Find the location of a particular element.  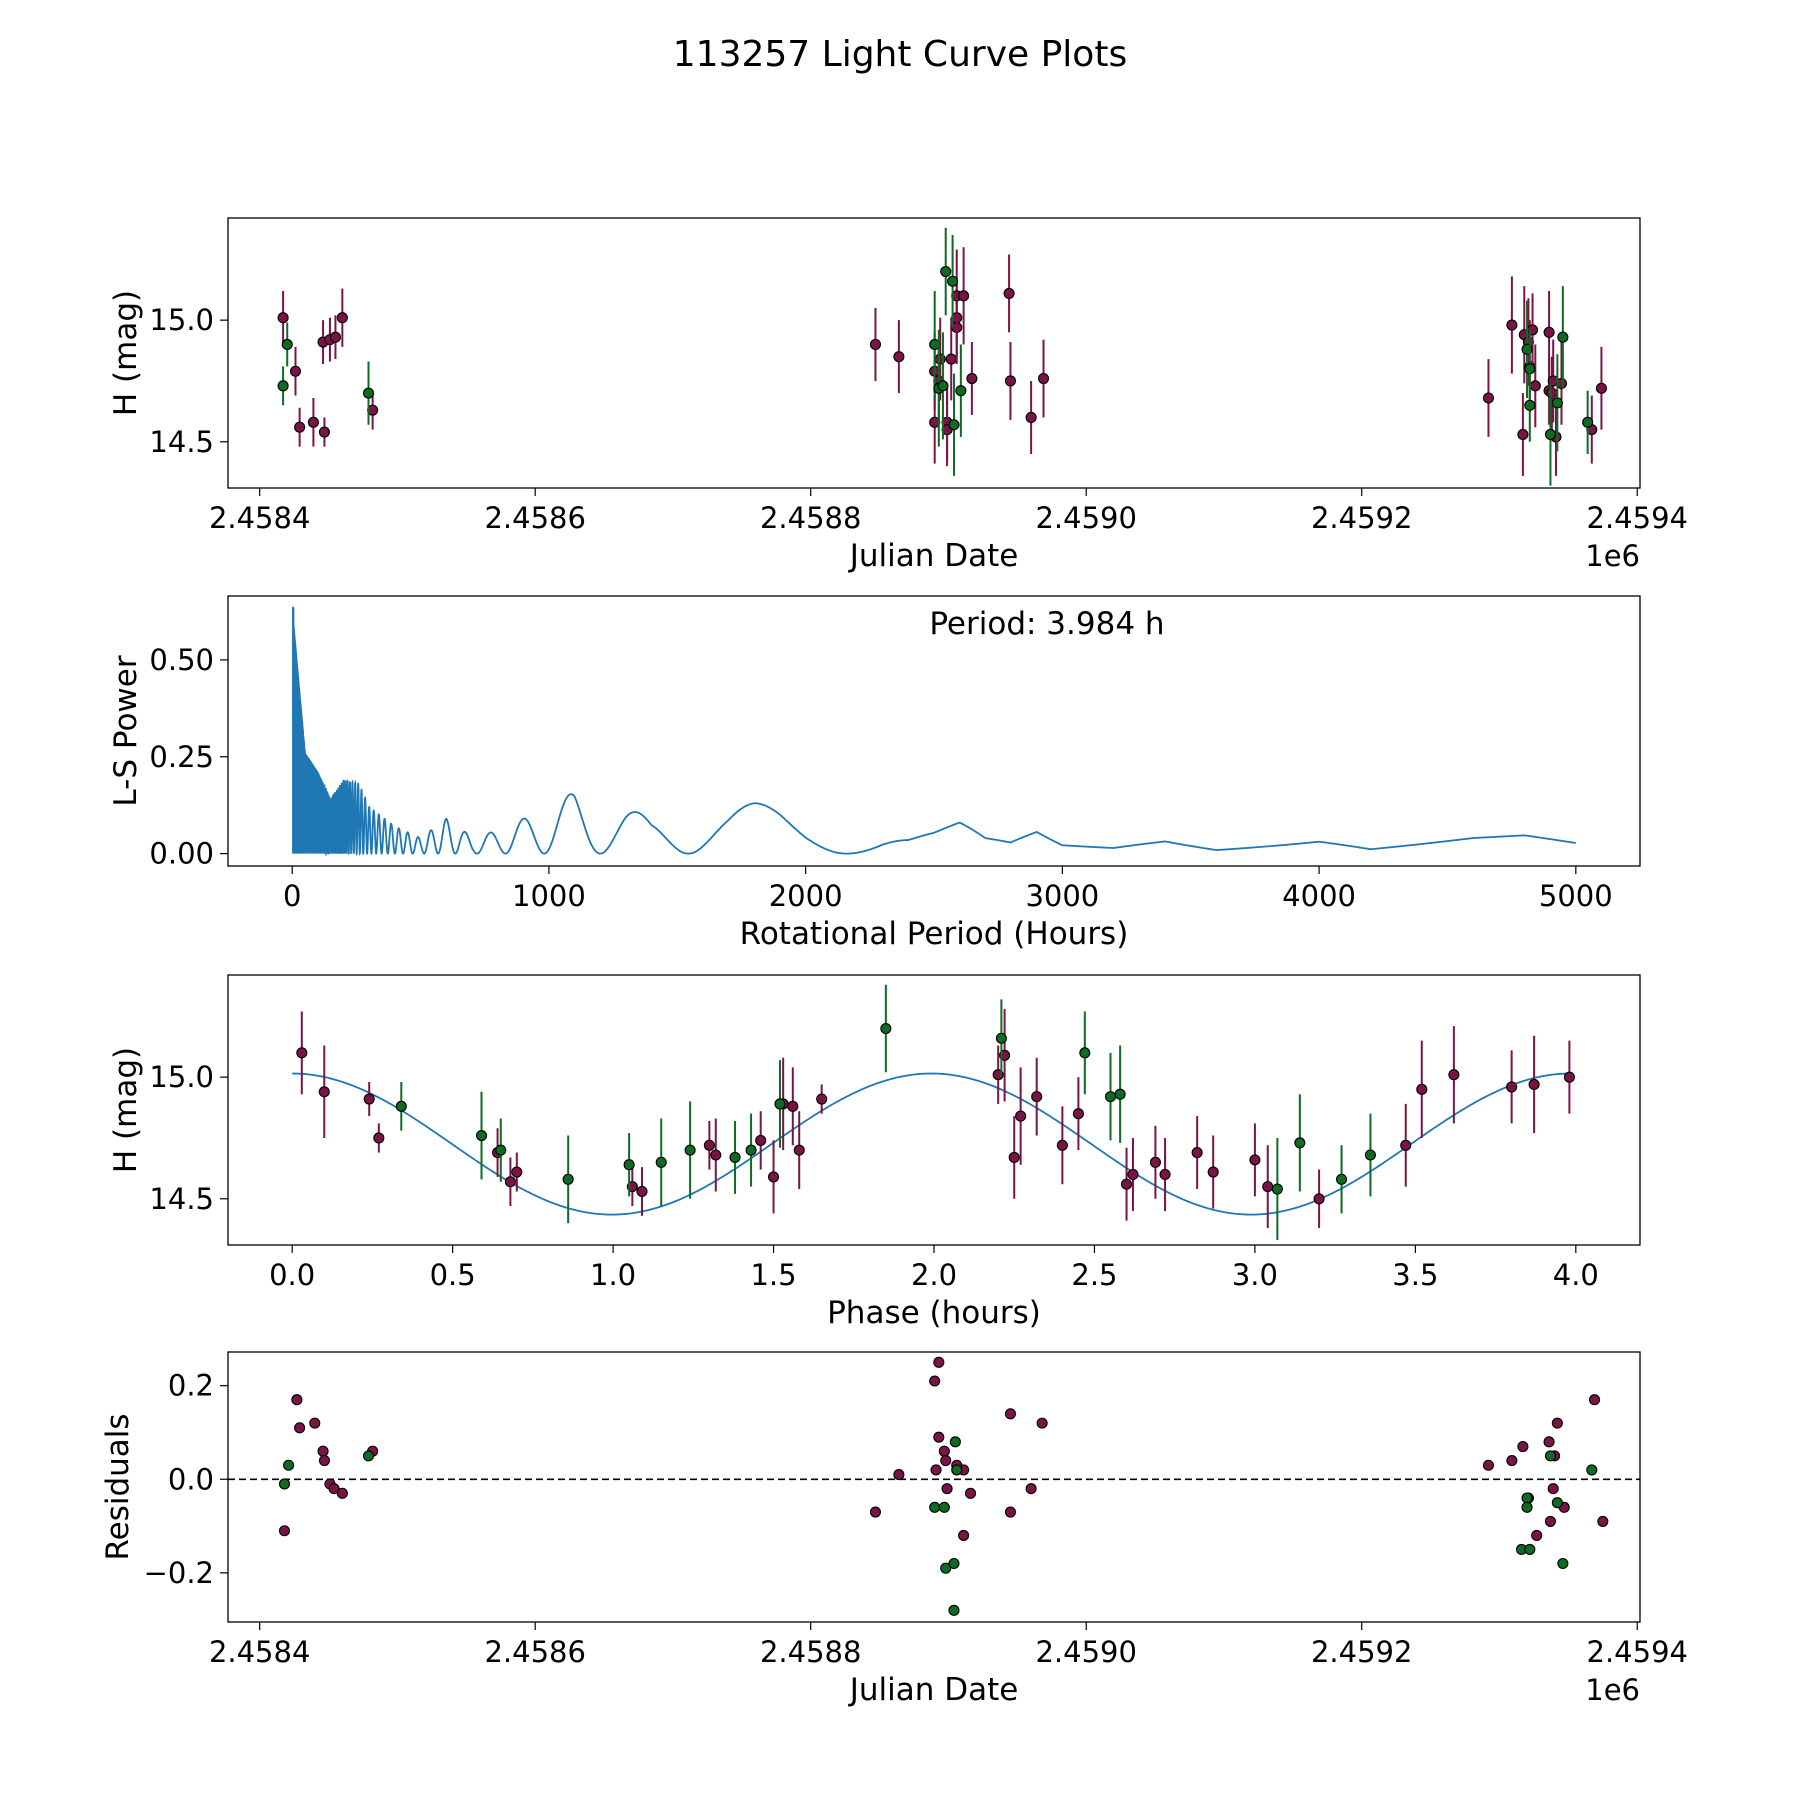

axes-frame is located at coordinates (934, 353).